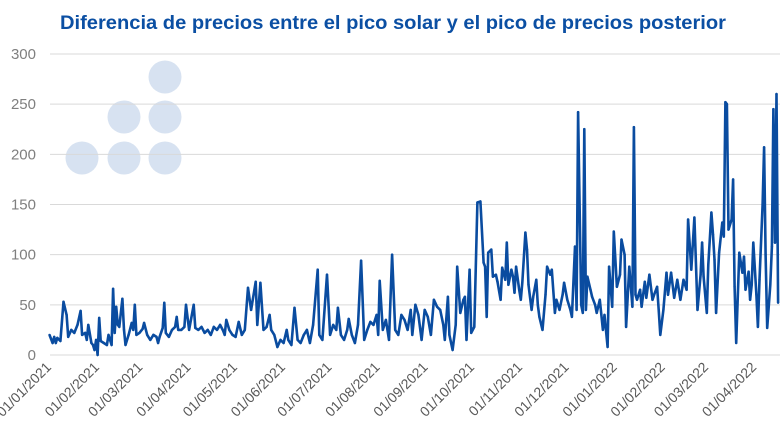  I want to click on y-tick-label: 100, so click(23, 255).